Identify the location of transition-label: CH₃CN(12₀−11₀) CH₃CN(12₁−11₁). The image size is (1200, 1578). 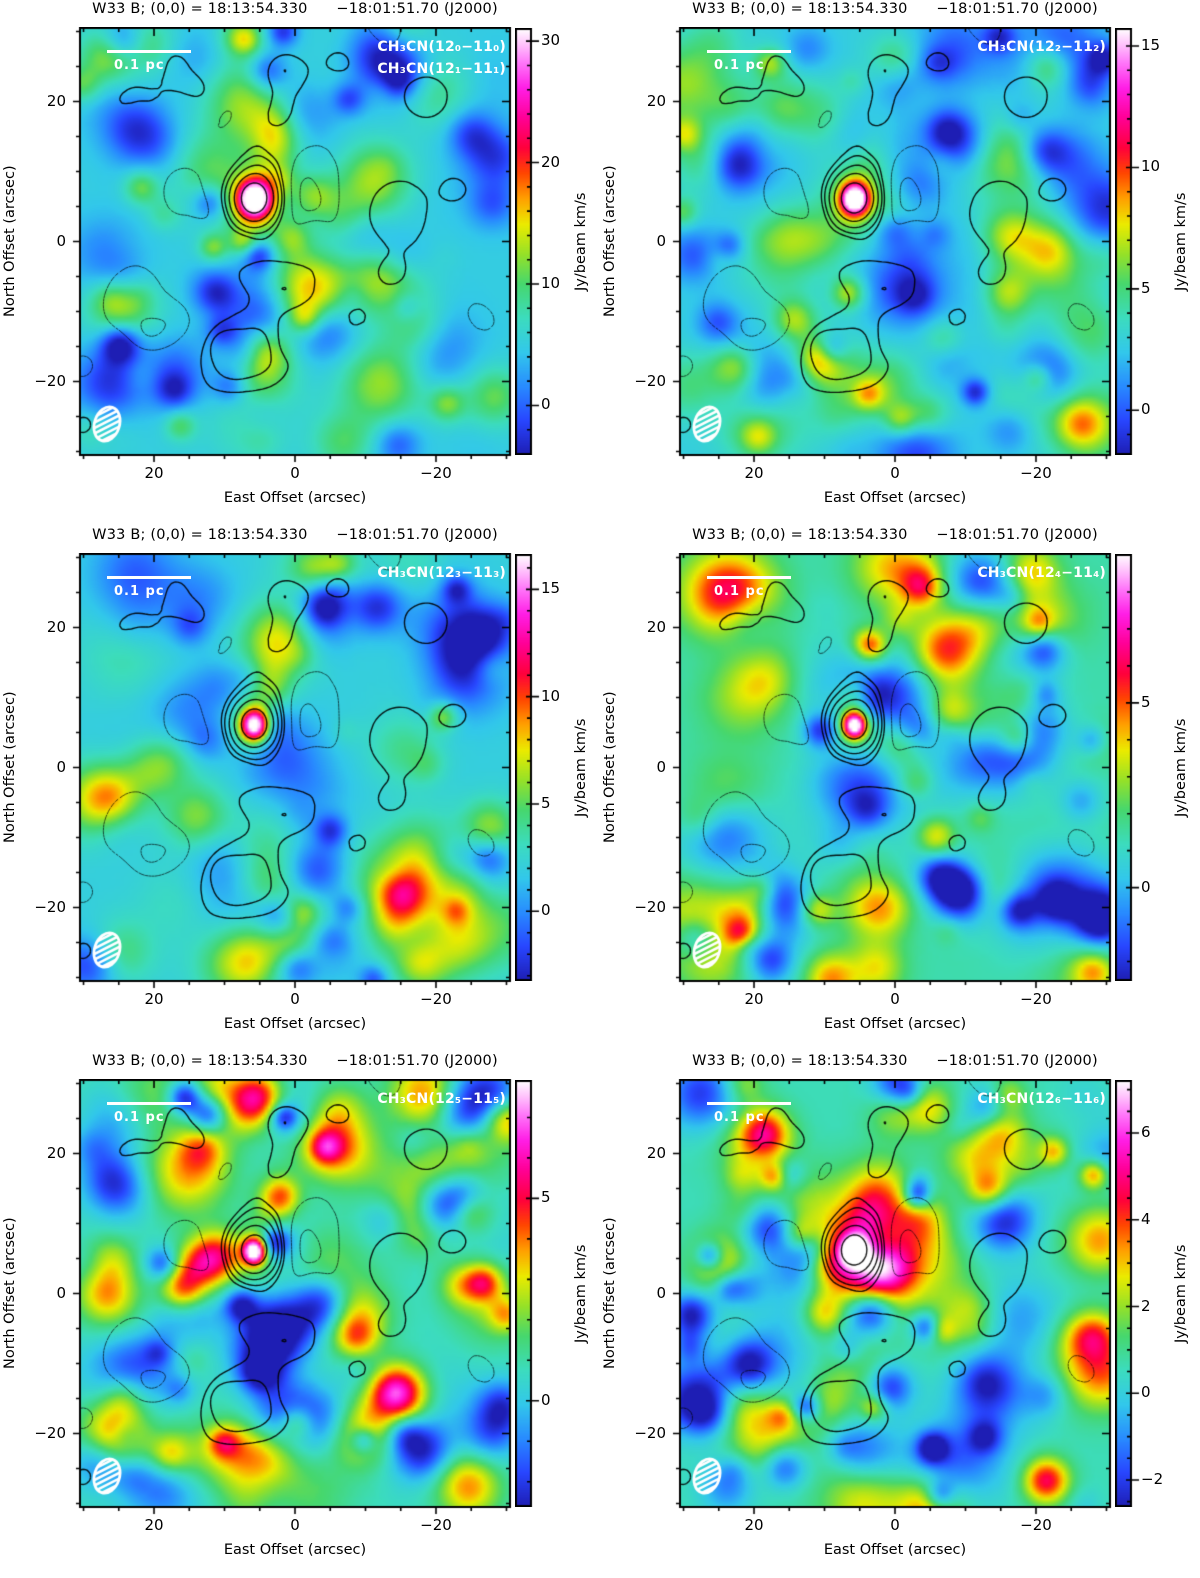
(441, 58).